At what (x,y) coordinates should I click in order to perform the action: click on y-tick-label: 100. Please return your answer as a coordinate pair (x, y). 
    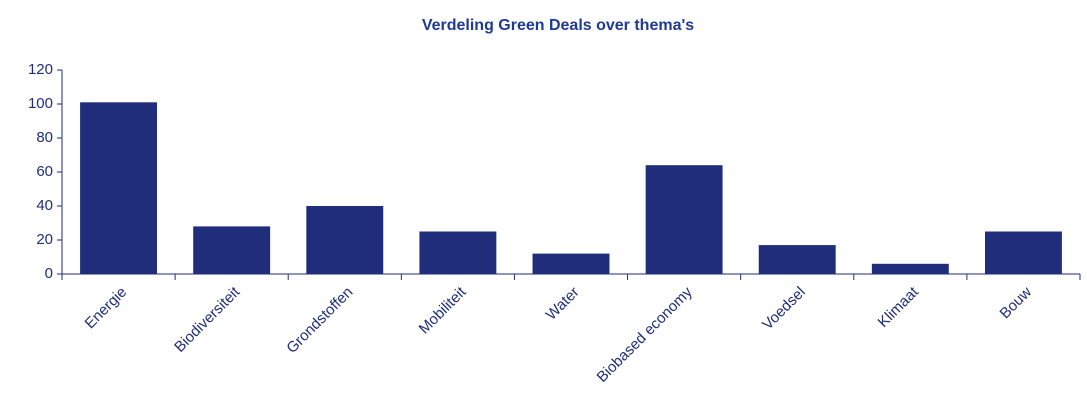
    Looking at the image, I should click on (40, 103).